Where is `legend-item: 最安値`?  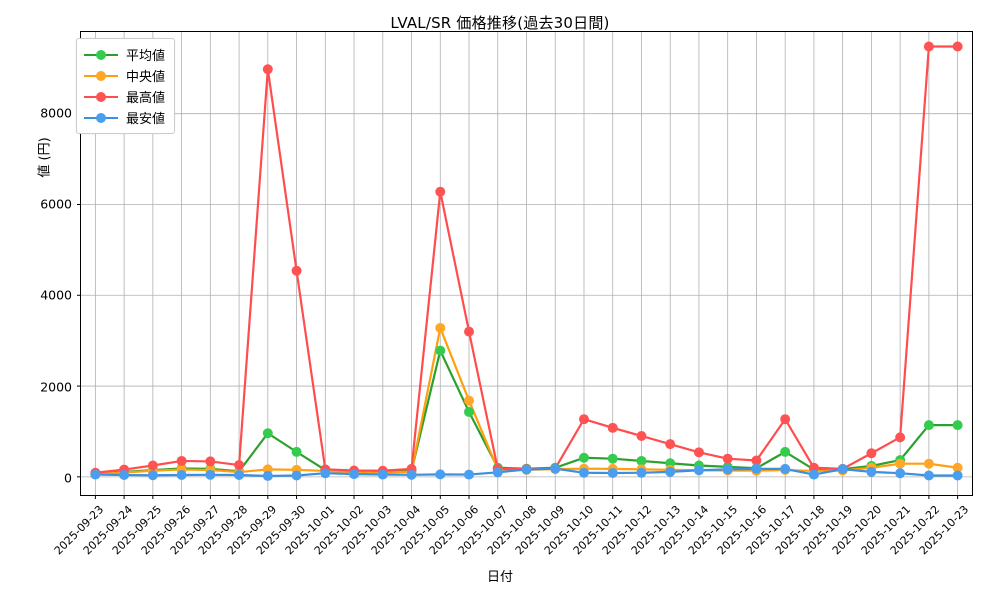 legend-item: 最安値 is located at coordinates (124, 117).